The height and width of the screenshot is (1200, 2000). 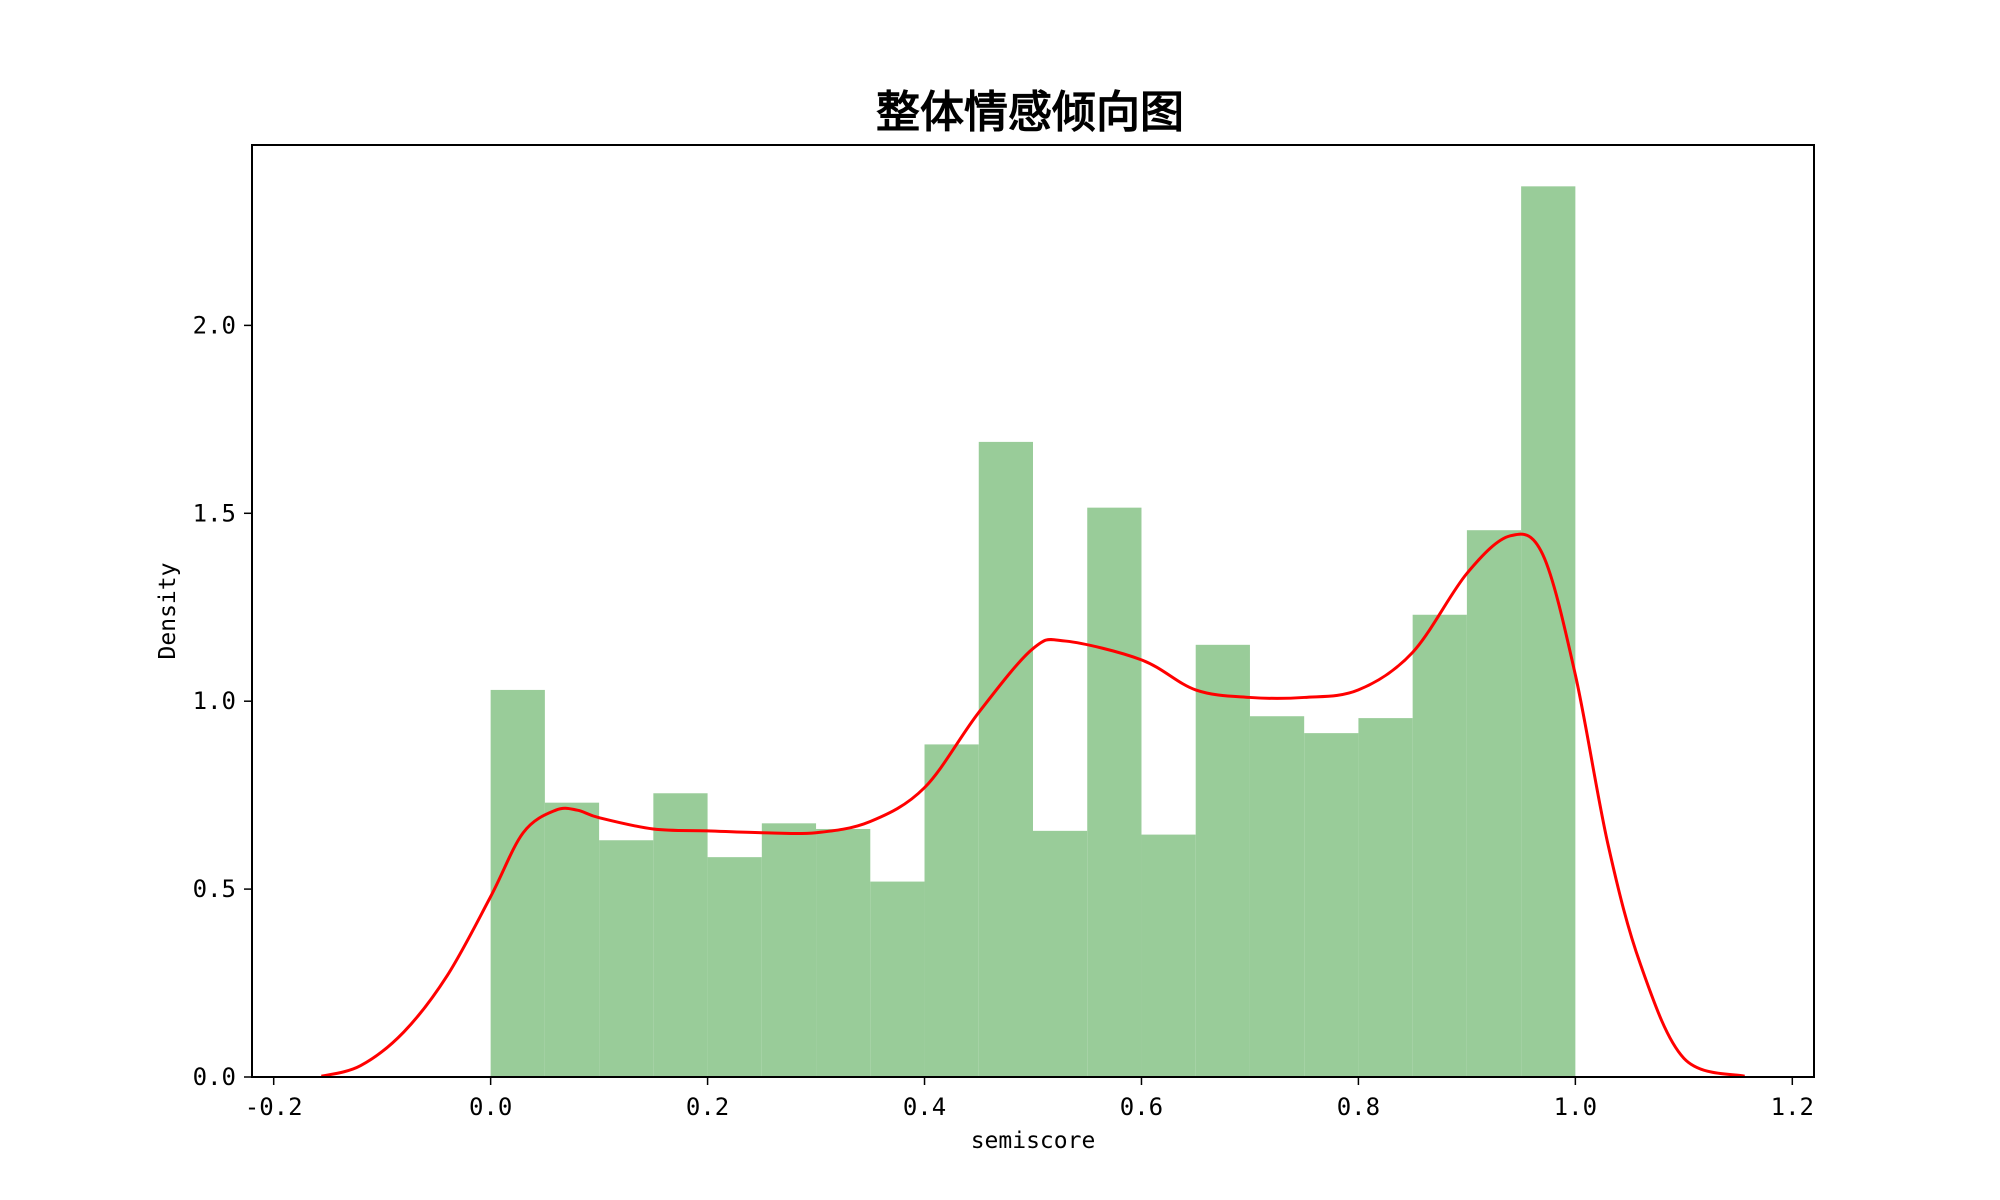 I want to click on y-tick-label: 0.0, so click(x=214, y=1077).